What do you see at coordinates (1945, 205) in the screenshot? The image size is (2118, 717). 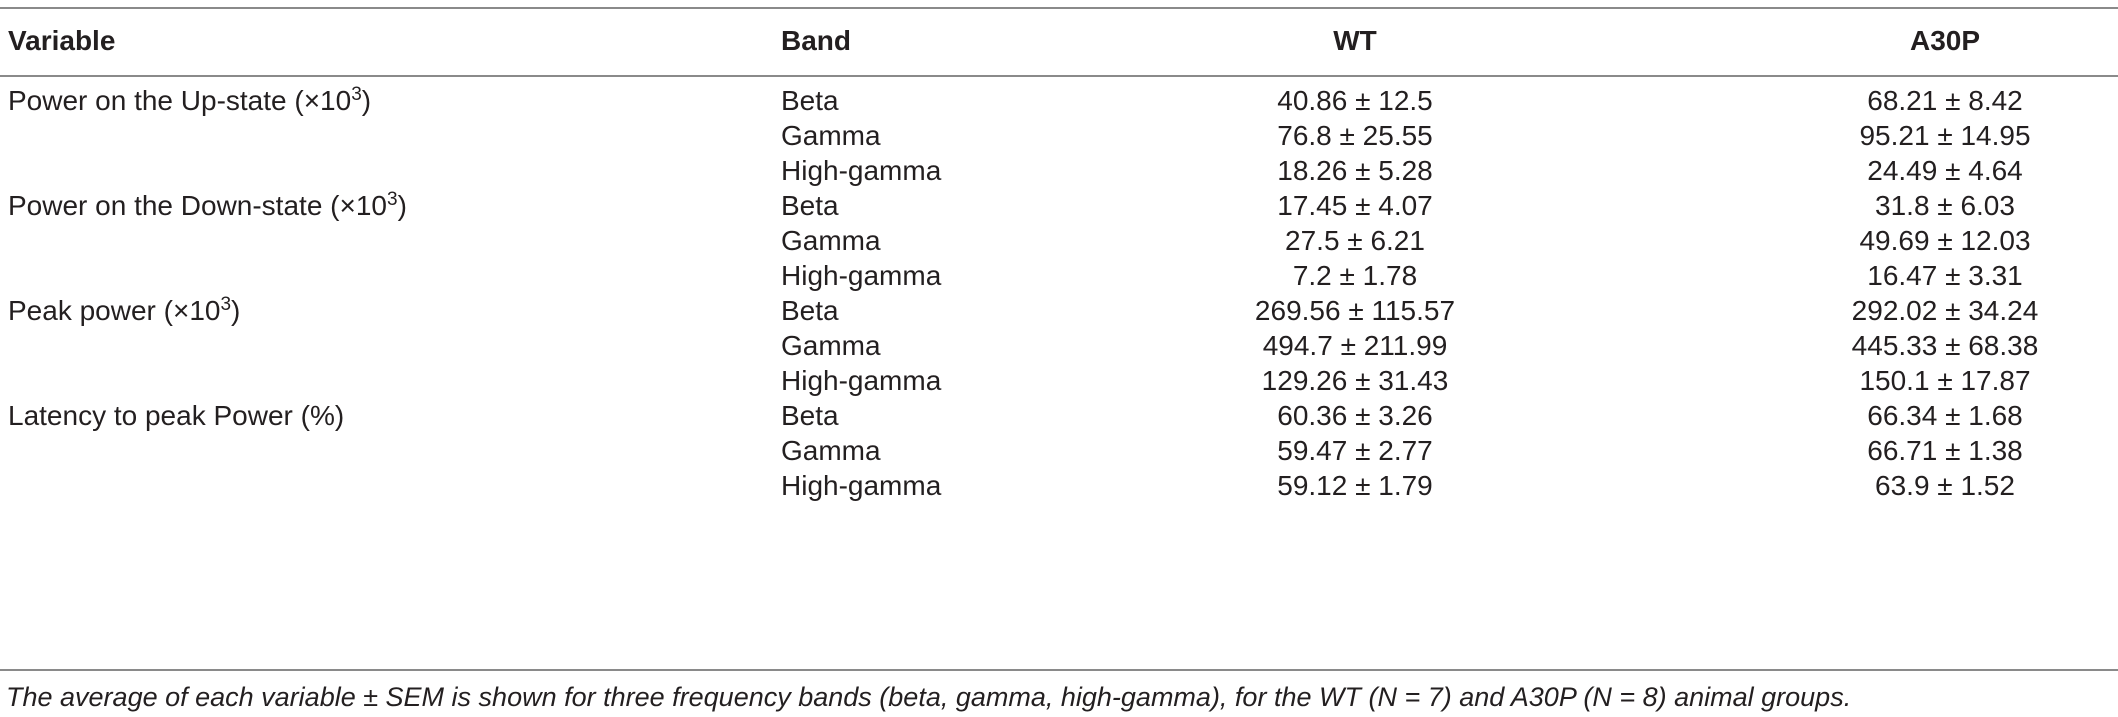 I see `cell-a30p: 31.8 ± 6.03` at bounding box center [1945, 205].